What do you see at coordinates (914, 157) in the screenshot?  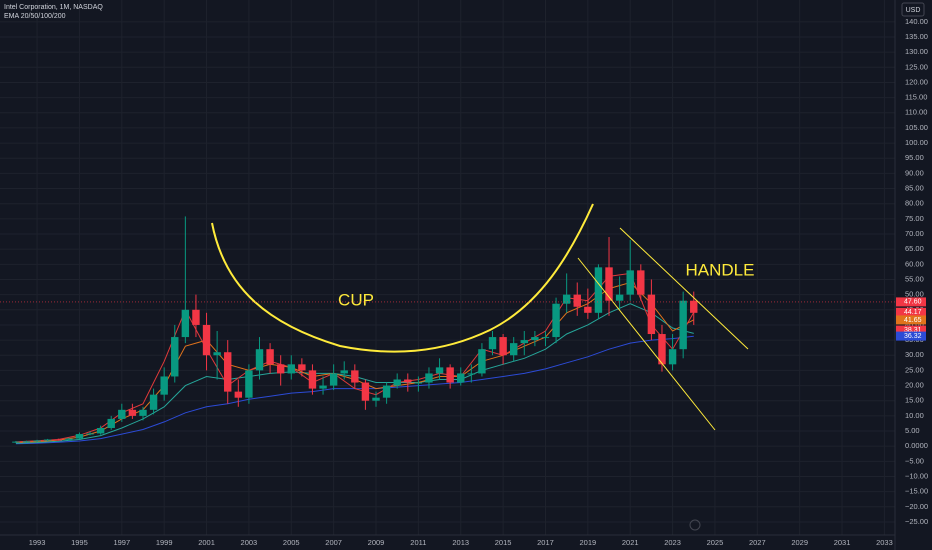 I see `y-tick-label: 95.00` at bounding box center [914, 157].